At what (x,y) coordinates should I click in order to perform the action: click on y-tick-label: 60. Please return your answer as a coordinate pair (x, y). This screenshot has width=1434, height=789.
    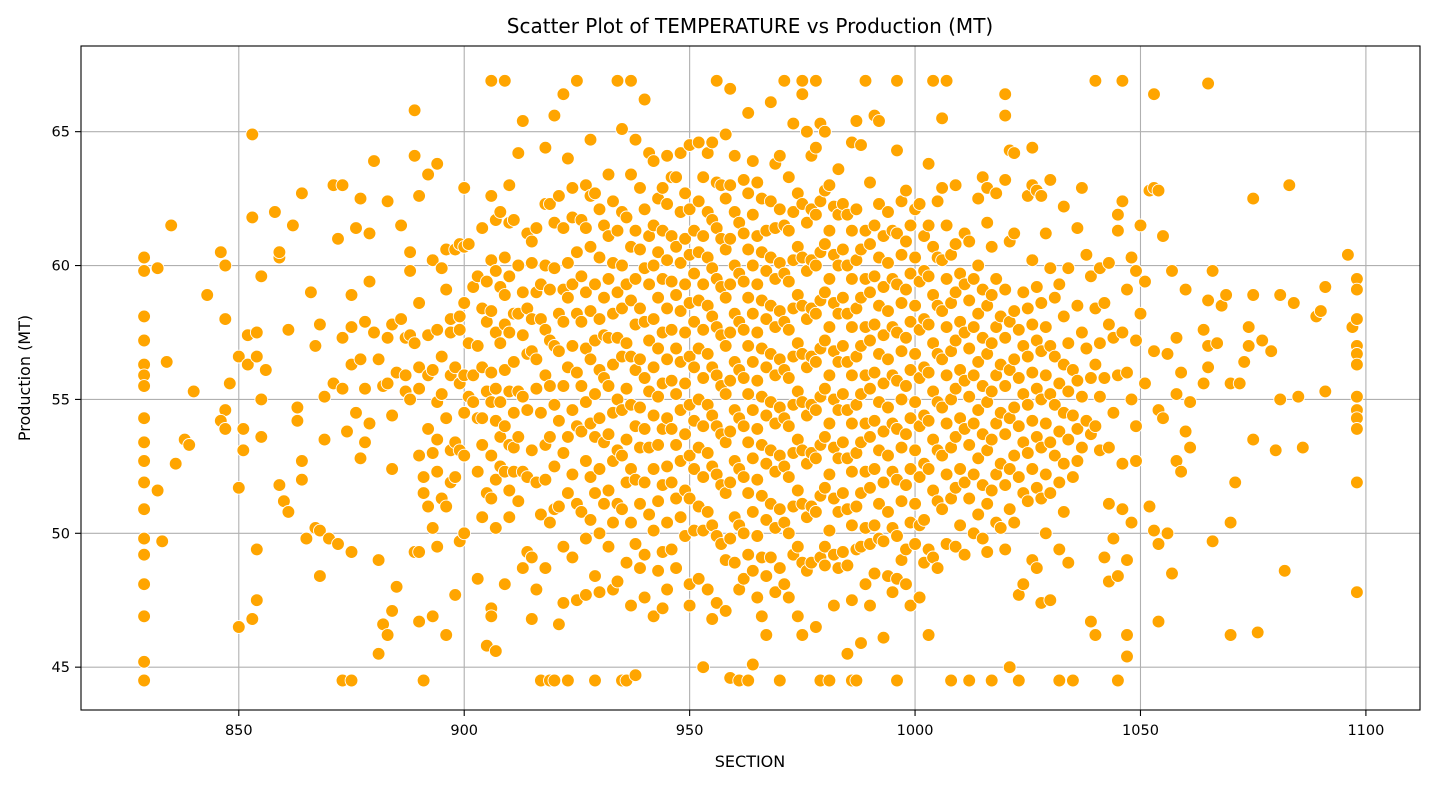
    Looking at the image, I should click on (61, 267).